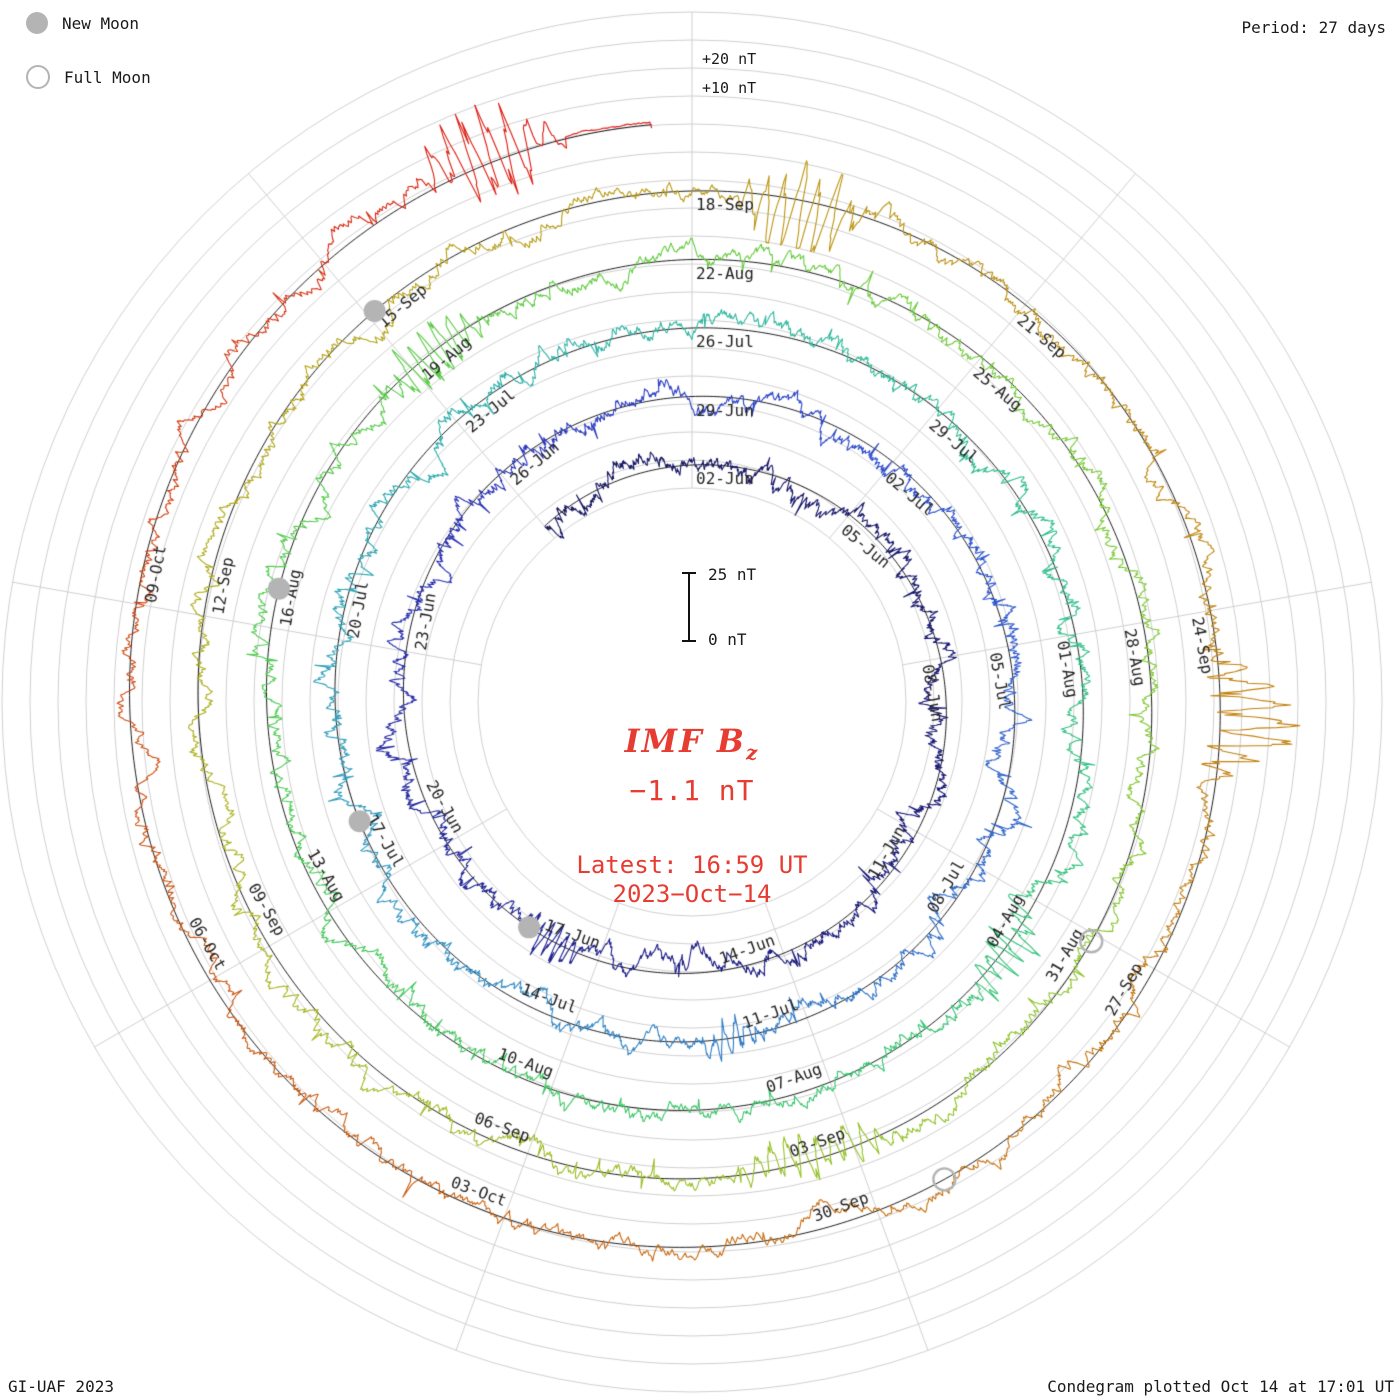  Describe the element at coordinates (689, 641) in the screenshot. I see `scale-bar-bottom-cap` at that location.